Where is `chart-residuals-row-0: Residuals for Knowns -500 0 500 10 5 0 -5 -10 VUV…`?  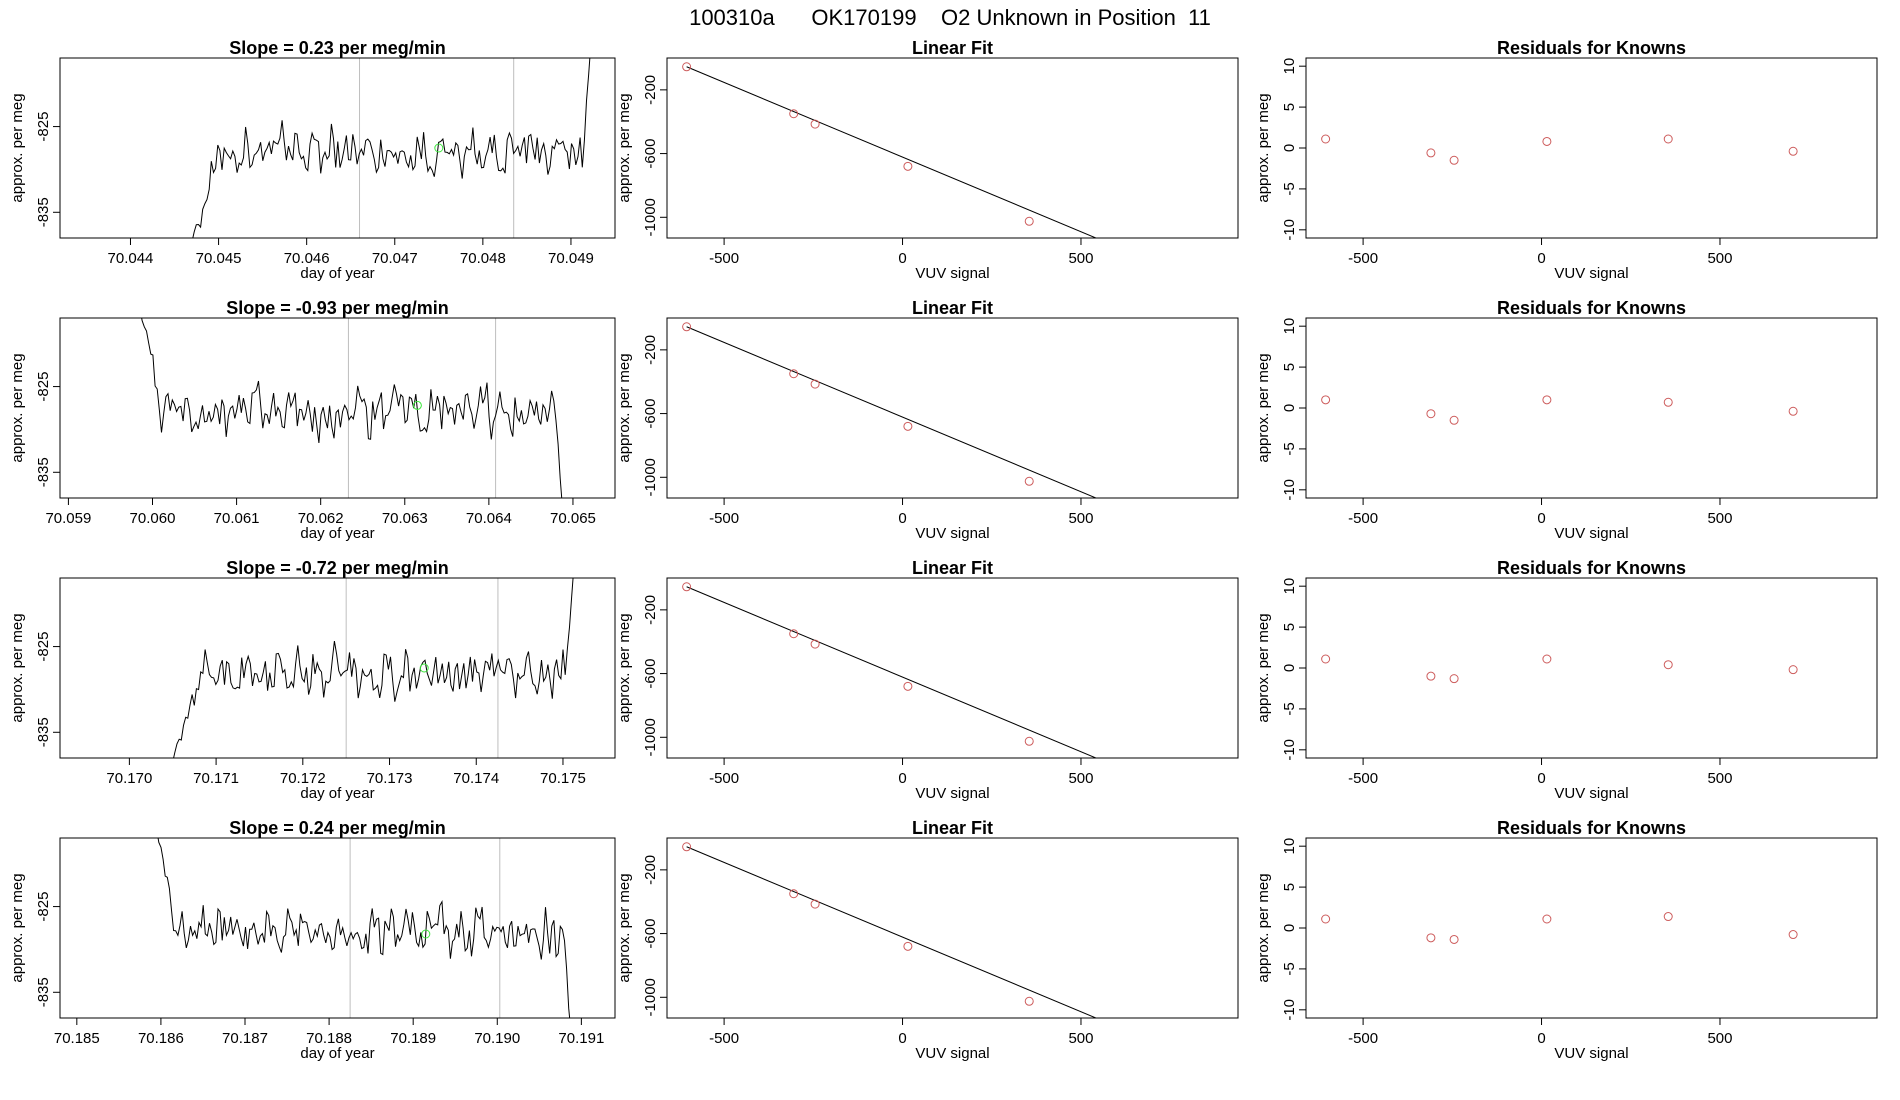 chart-residuals-row-0: Residuals for Knowns -500 0 500 10 5 0 -5 -10 VUV… is located at coordinates (1566, 160).